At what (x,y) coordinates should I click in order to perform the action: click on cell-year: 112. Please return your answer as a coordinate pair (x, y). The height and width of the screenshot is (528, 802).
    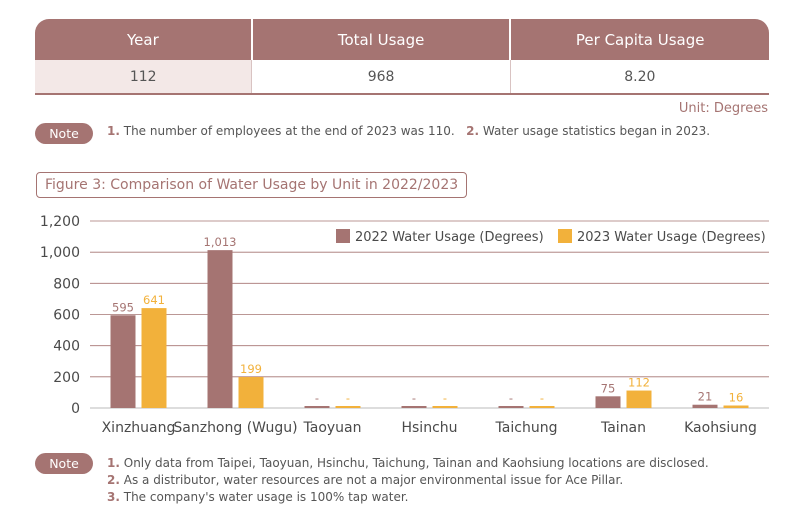
    Looking at the image, I should click on (143, 76).